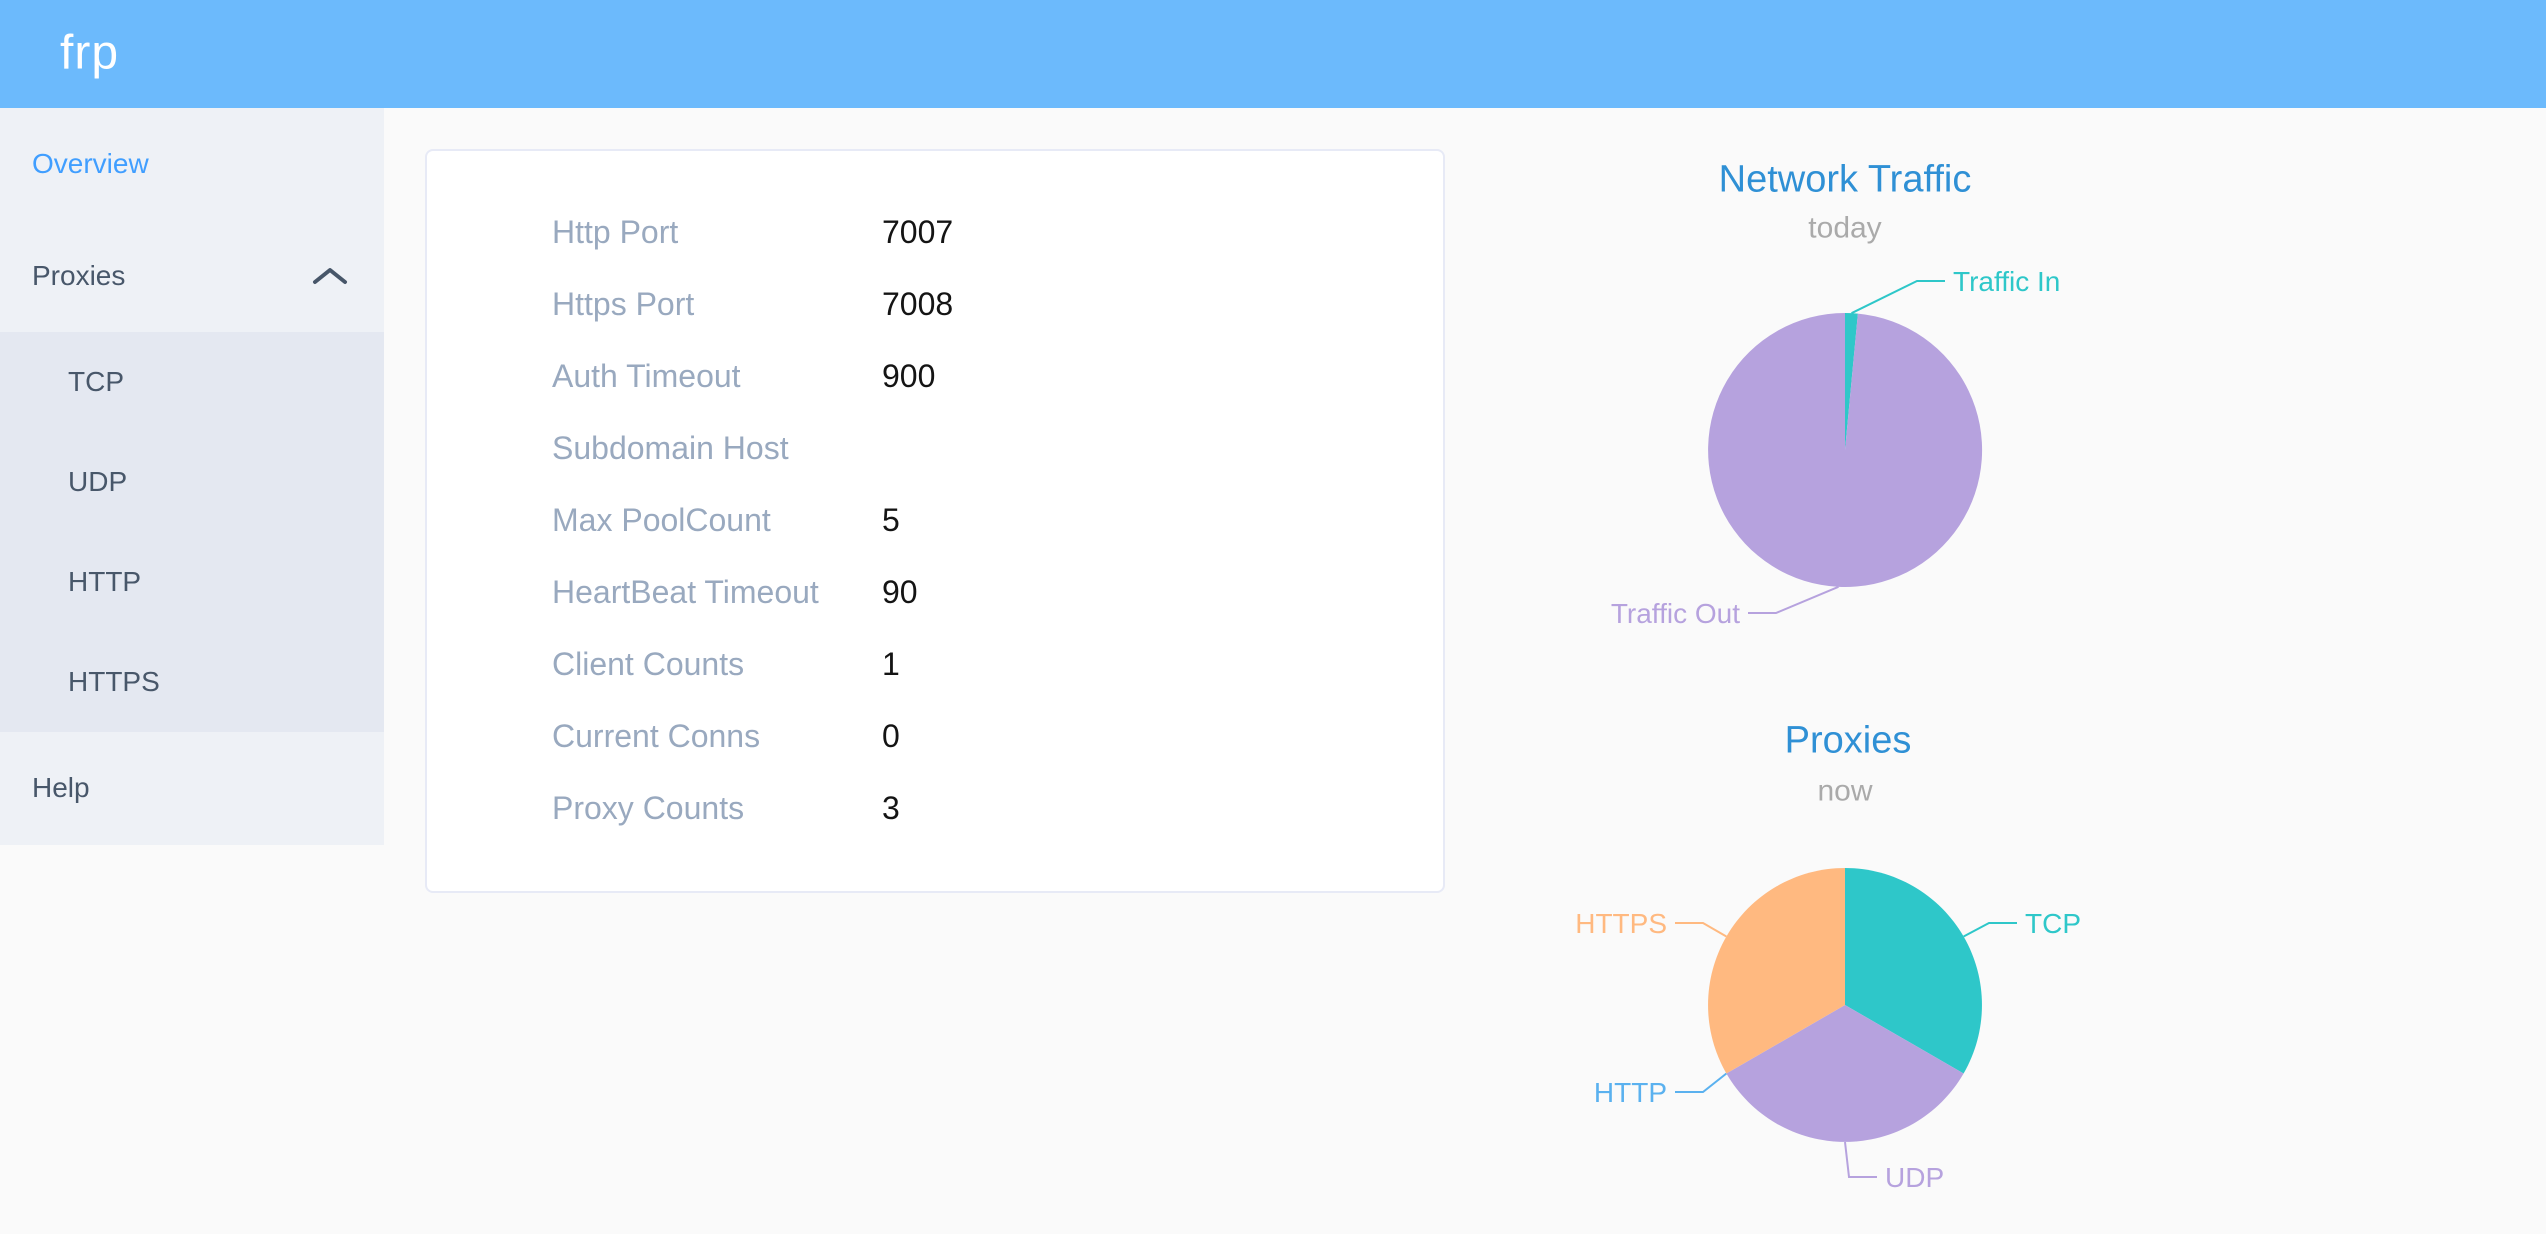  What do you see at coordinates (2006, 281) in the screenshot?
I see `pie-label-traffic-in: Traffic In` at bounding box center [2006, 281].